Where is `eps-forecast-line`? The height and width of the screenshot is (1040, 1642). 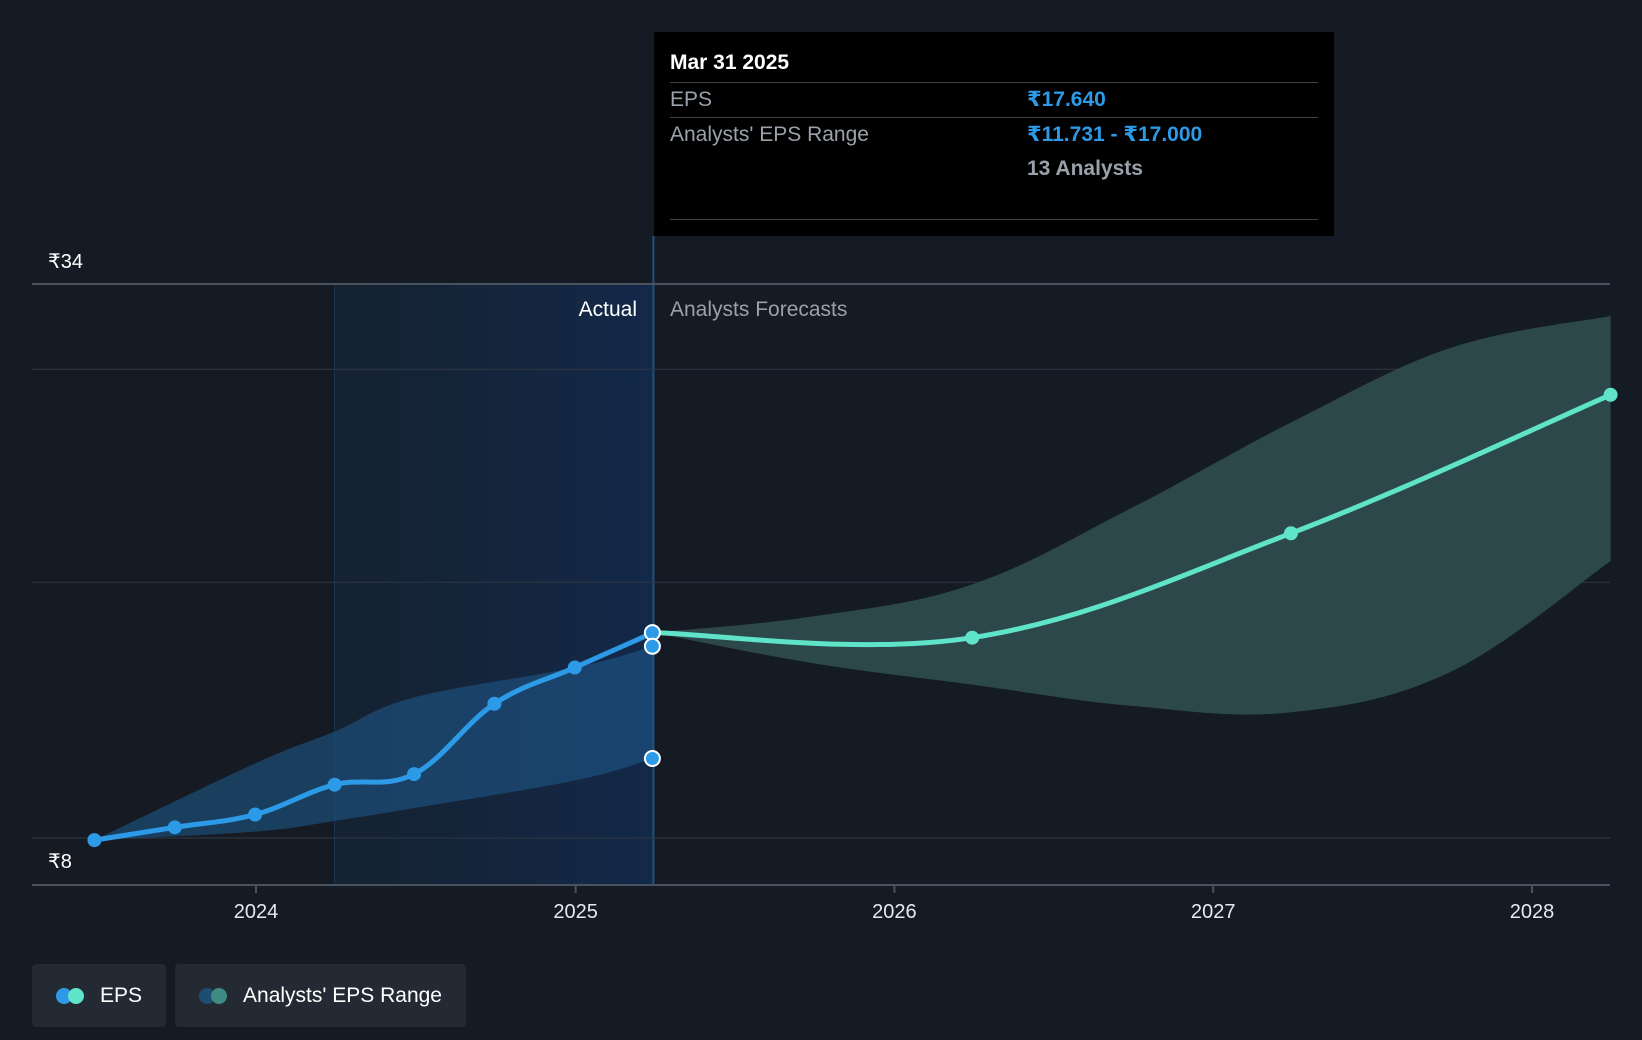 eps-forecast-line is located at coordinates (1132, 520).